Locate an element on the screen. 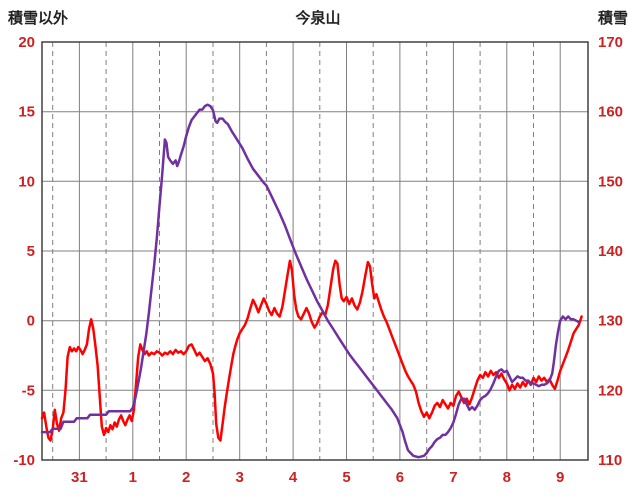  svg-text: 31 is located at coordinates (79, 477).